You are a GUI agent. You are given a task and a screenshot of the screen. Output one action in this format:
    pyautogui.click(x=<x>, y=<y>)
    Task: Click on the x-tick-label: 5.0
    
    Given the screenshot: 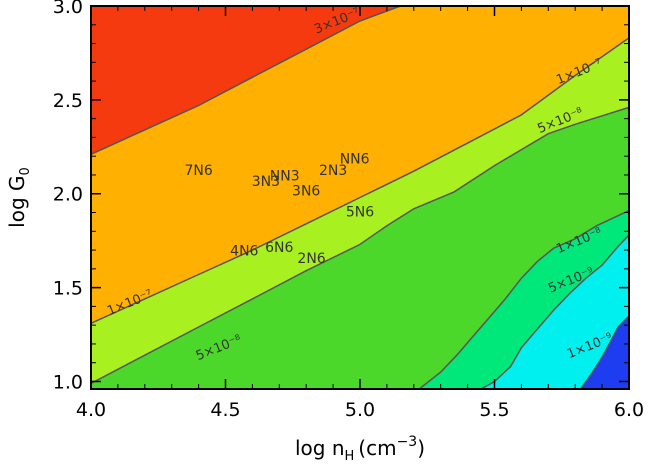 What is the action you would take?
    pyautogui.click(x=360, y=410)
    